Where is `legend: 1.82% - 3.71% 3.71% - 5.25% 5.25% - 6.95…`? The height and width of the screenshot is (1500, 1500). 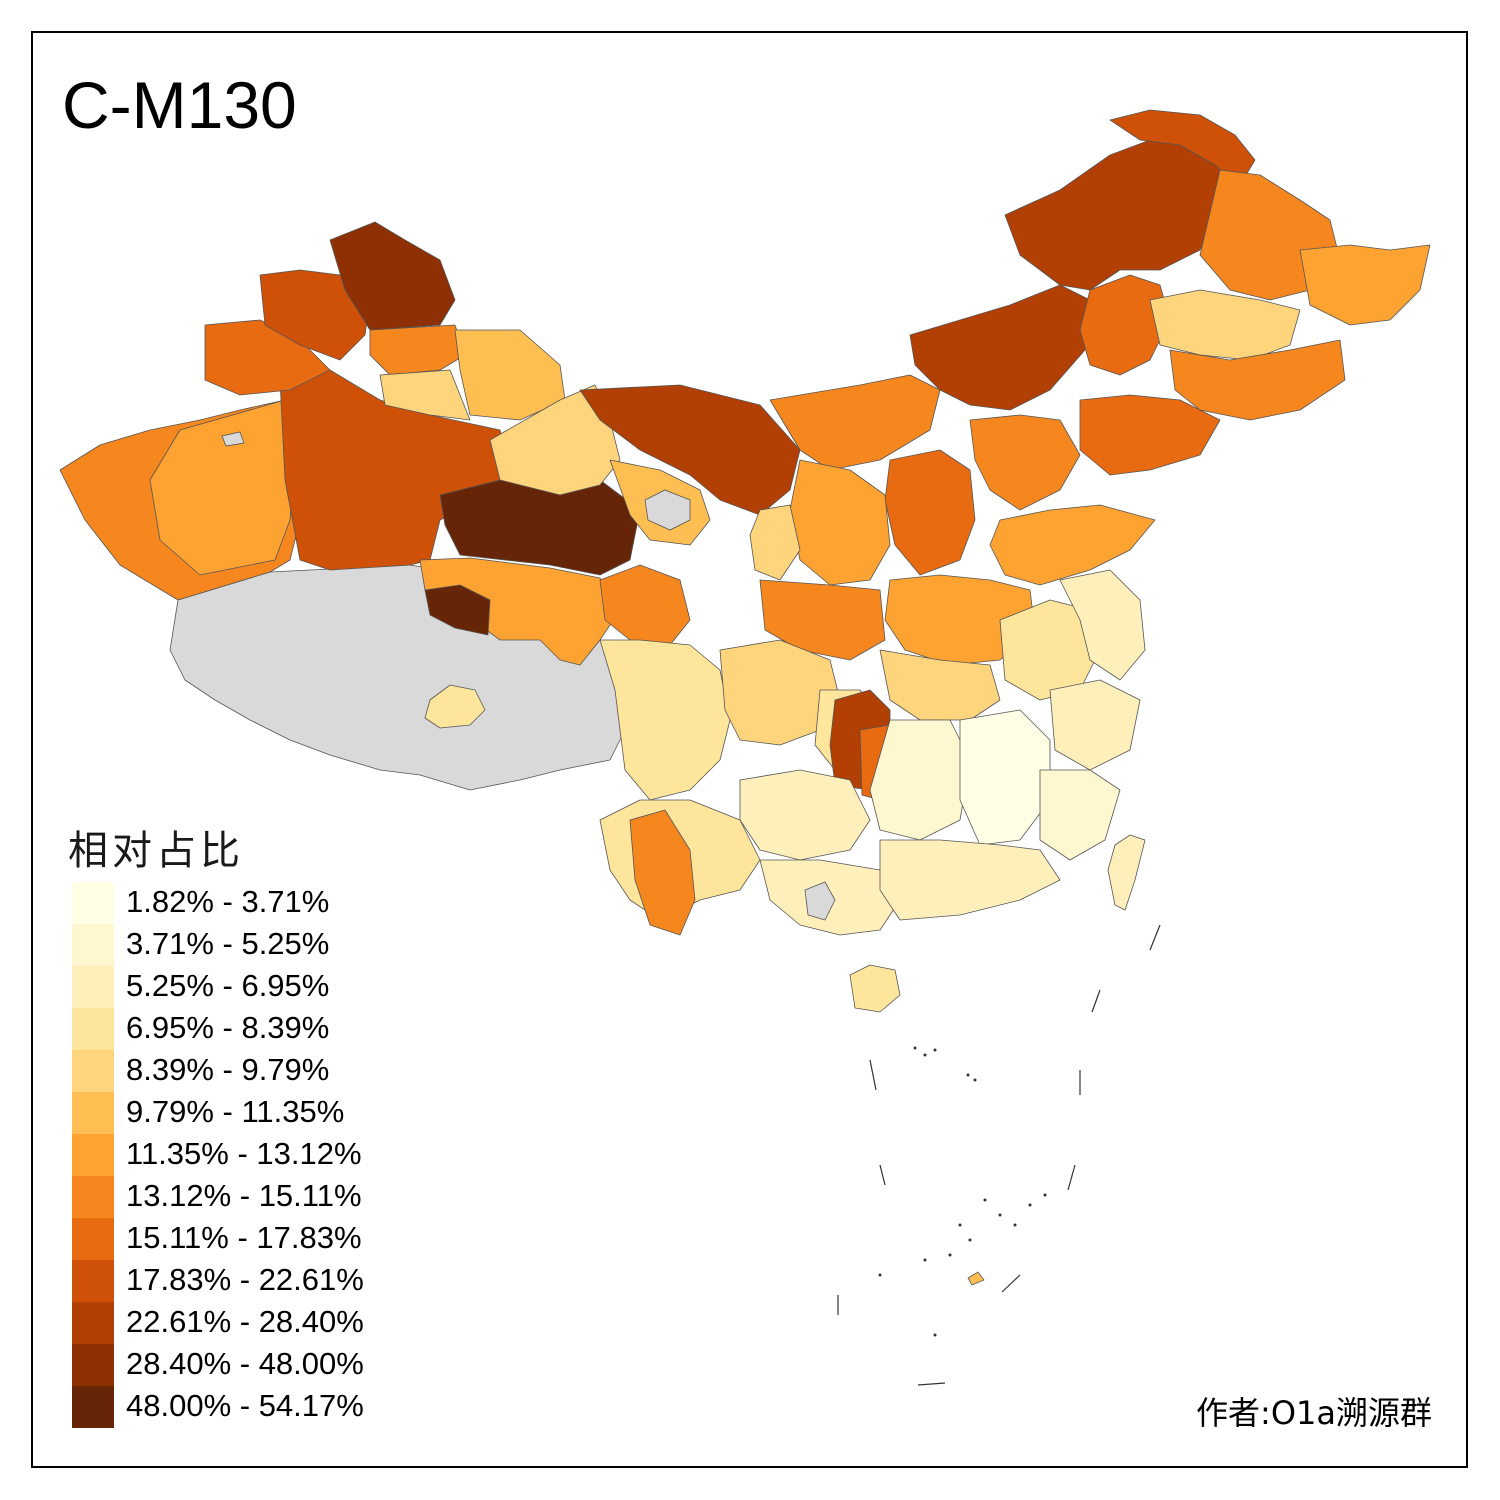 legend: 1.82% - 3.71% 3.71% - 5.25% 5.25% - 6.95… is located at coordinates (242, 1155).